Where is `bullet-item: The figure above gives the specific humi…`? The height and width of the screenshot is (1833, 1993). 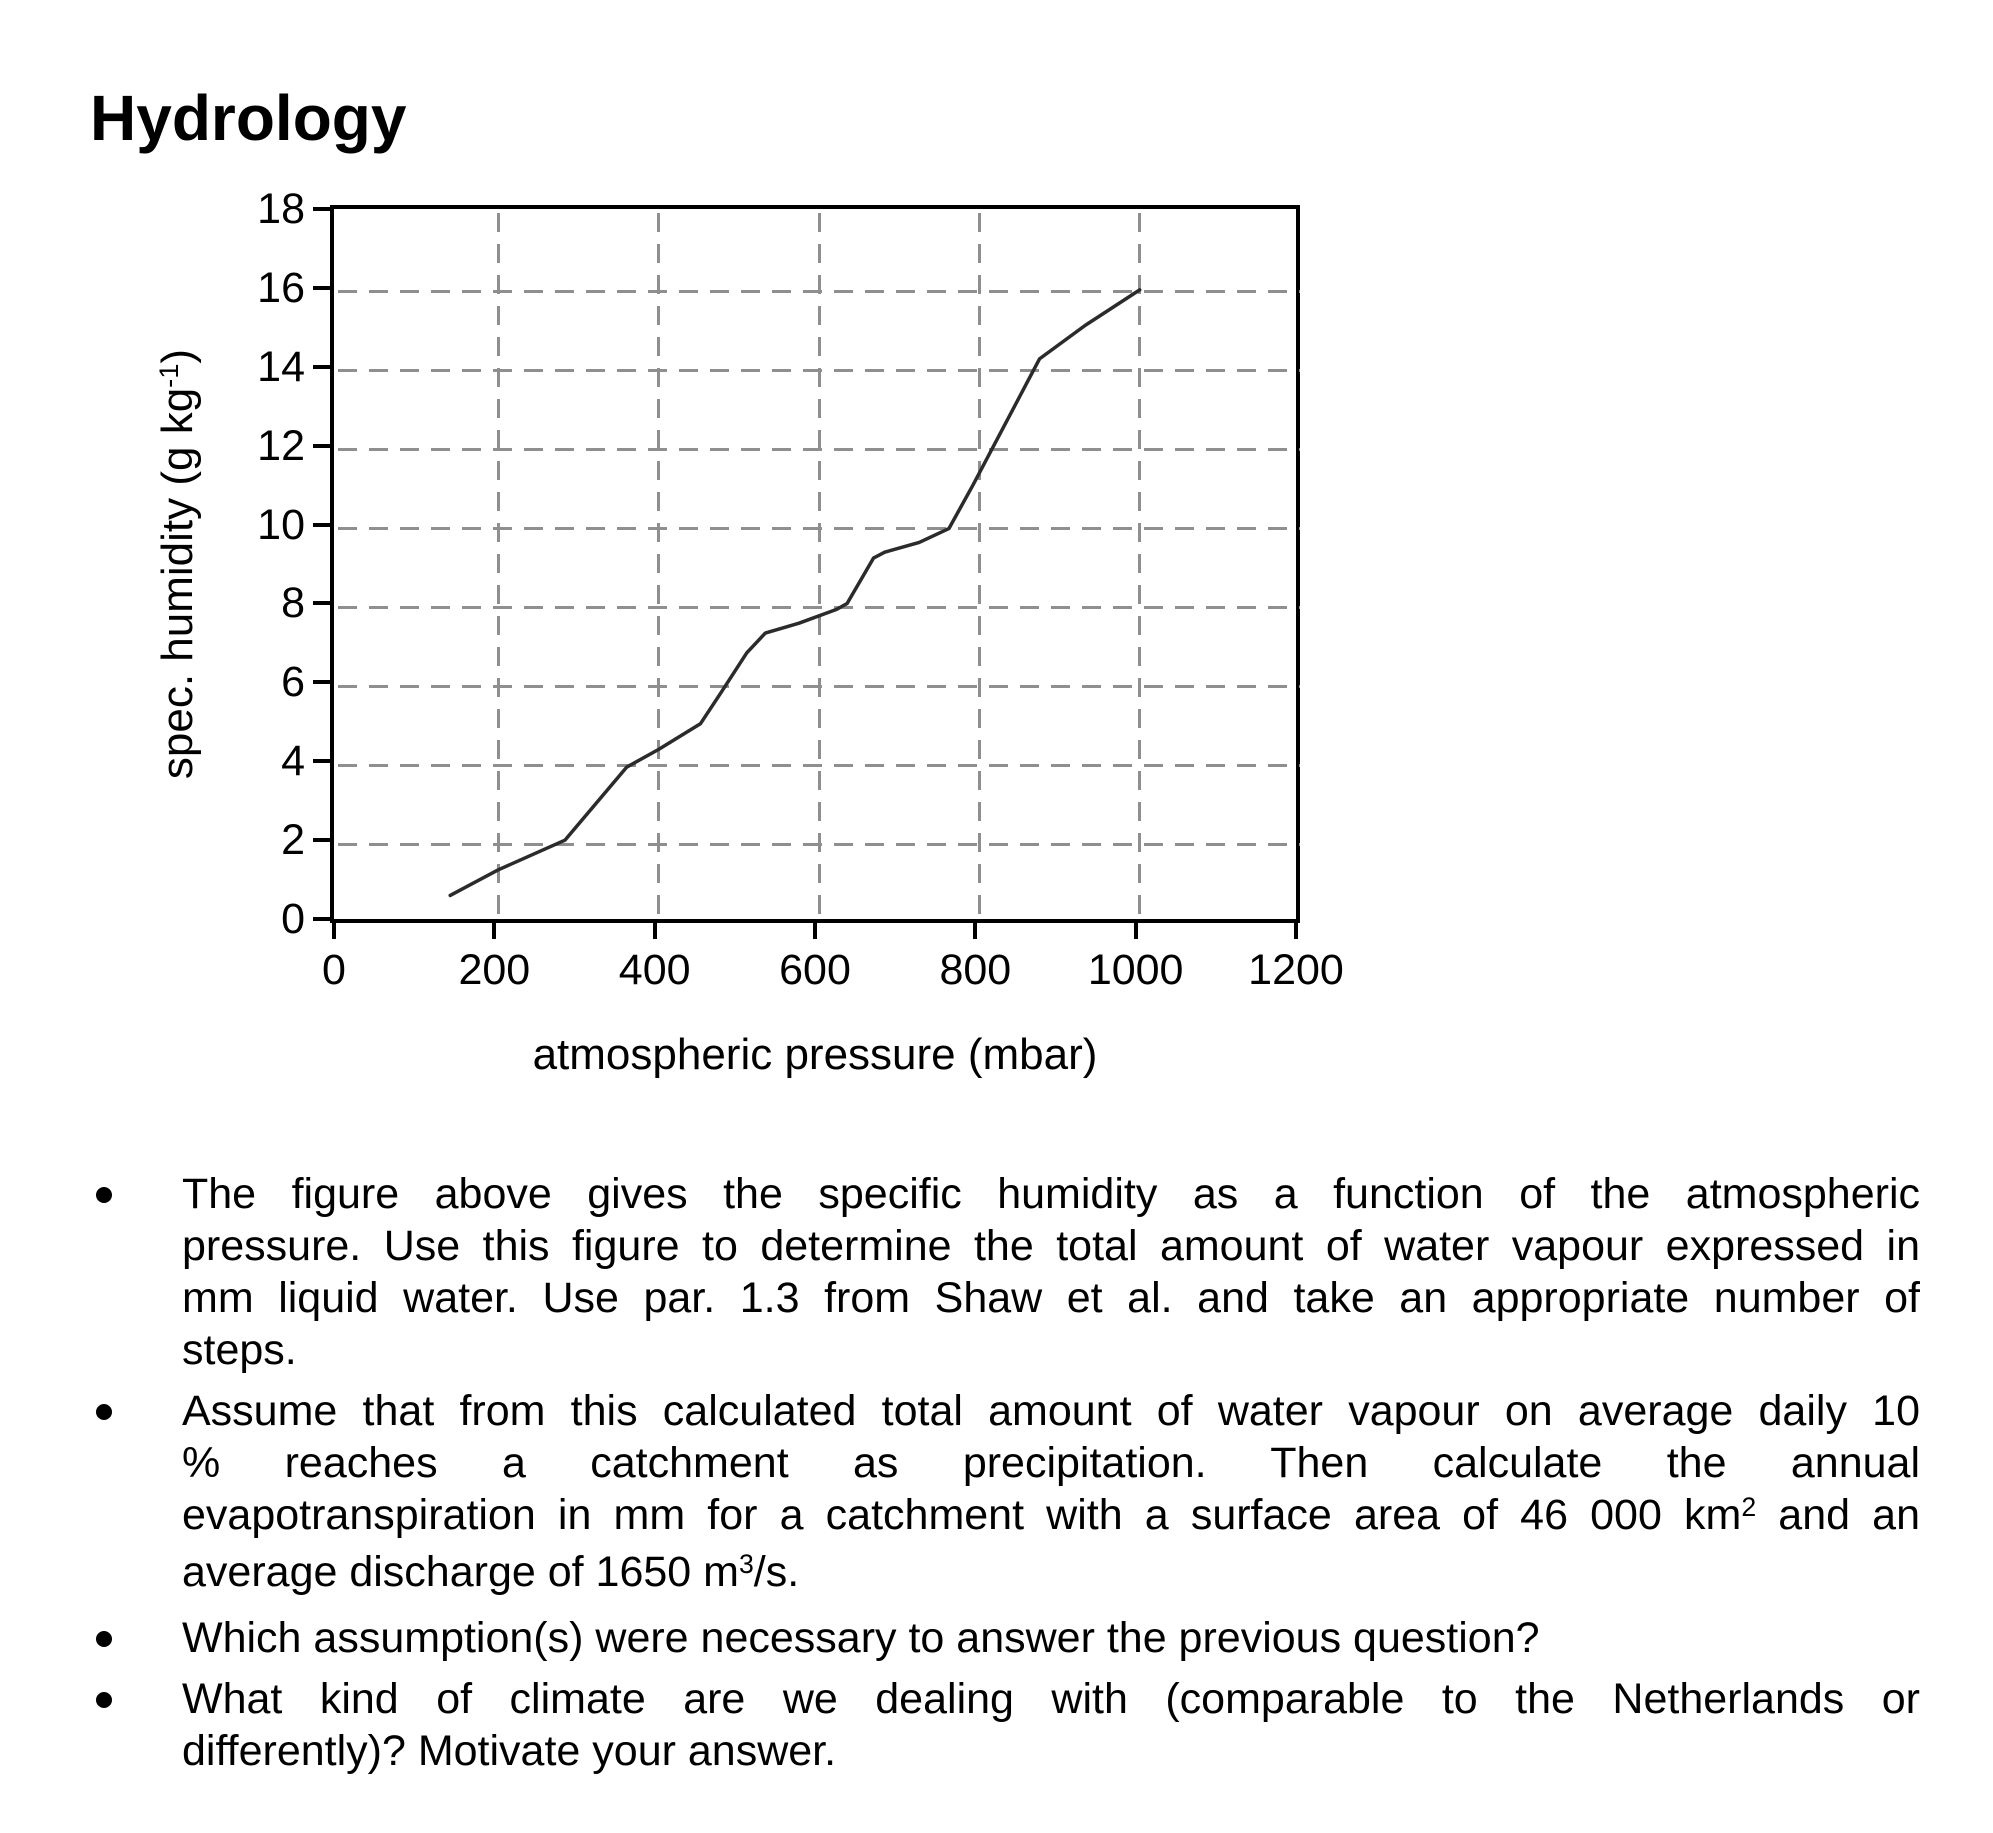
bullet-item: The figure above gives the specific humi… is located at coordinates (1007, 1272).